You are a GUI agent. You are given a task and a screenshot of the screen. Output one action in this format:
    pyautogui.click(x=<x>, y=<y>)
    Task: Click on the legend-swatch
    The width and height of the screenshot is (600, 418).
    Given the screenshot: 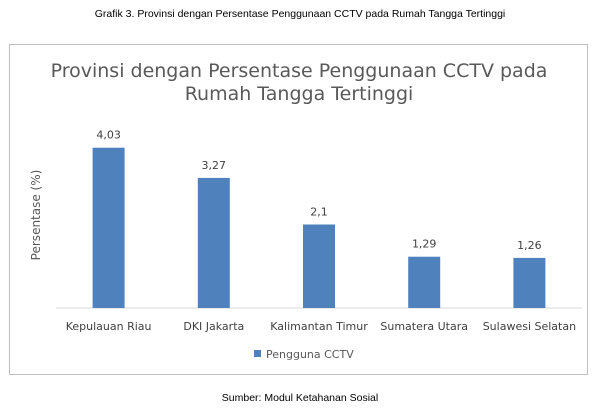 What is the action you would take?
    pyautogui.click(x=257, y=353)
    